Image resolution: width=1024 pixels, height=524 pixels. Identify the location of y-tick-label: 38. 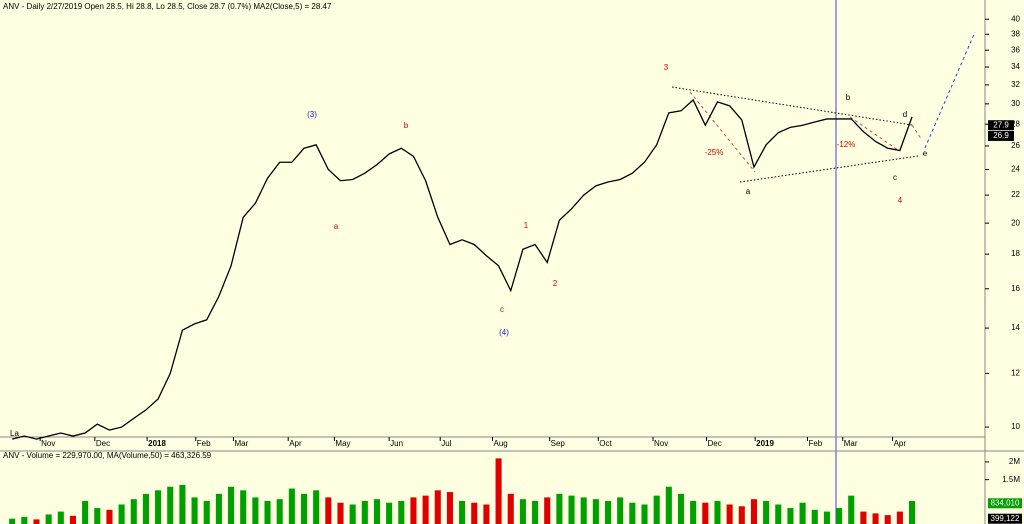
(1015, 33).